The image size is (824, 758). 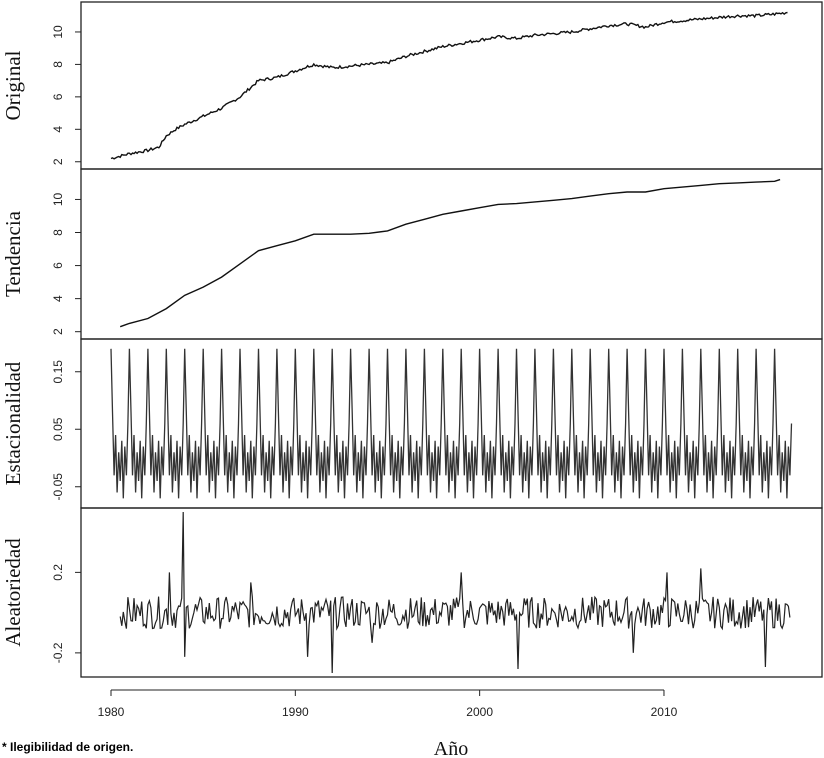 I want to click on y-tick-label-estacionalidad: 0.15, so click(x=58, y=372).